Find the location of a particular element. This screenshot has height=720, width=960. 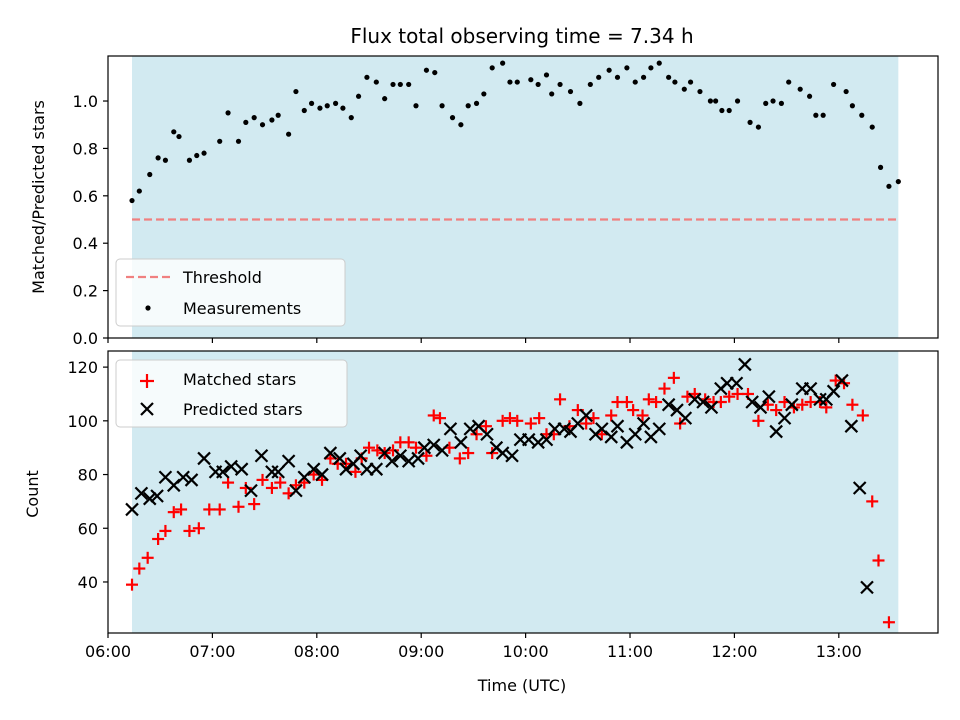

top-y-ticks: 0.0 0.2 0.4 0.6 0.8 1.0 is located at coordinates (90, 220).